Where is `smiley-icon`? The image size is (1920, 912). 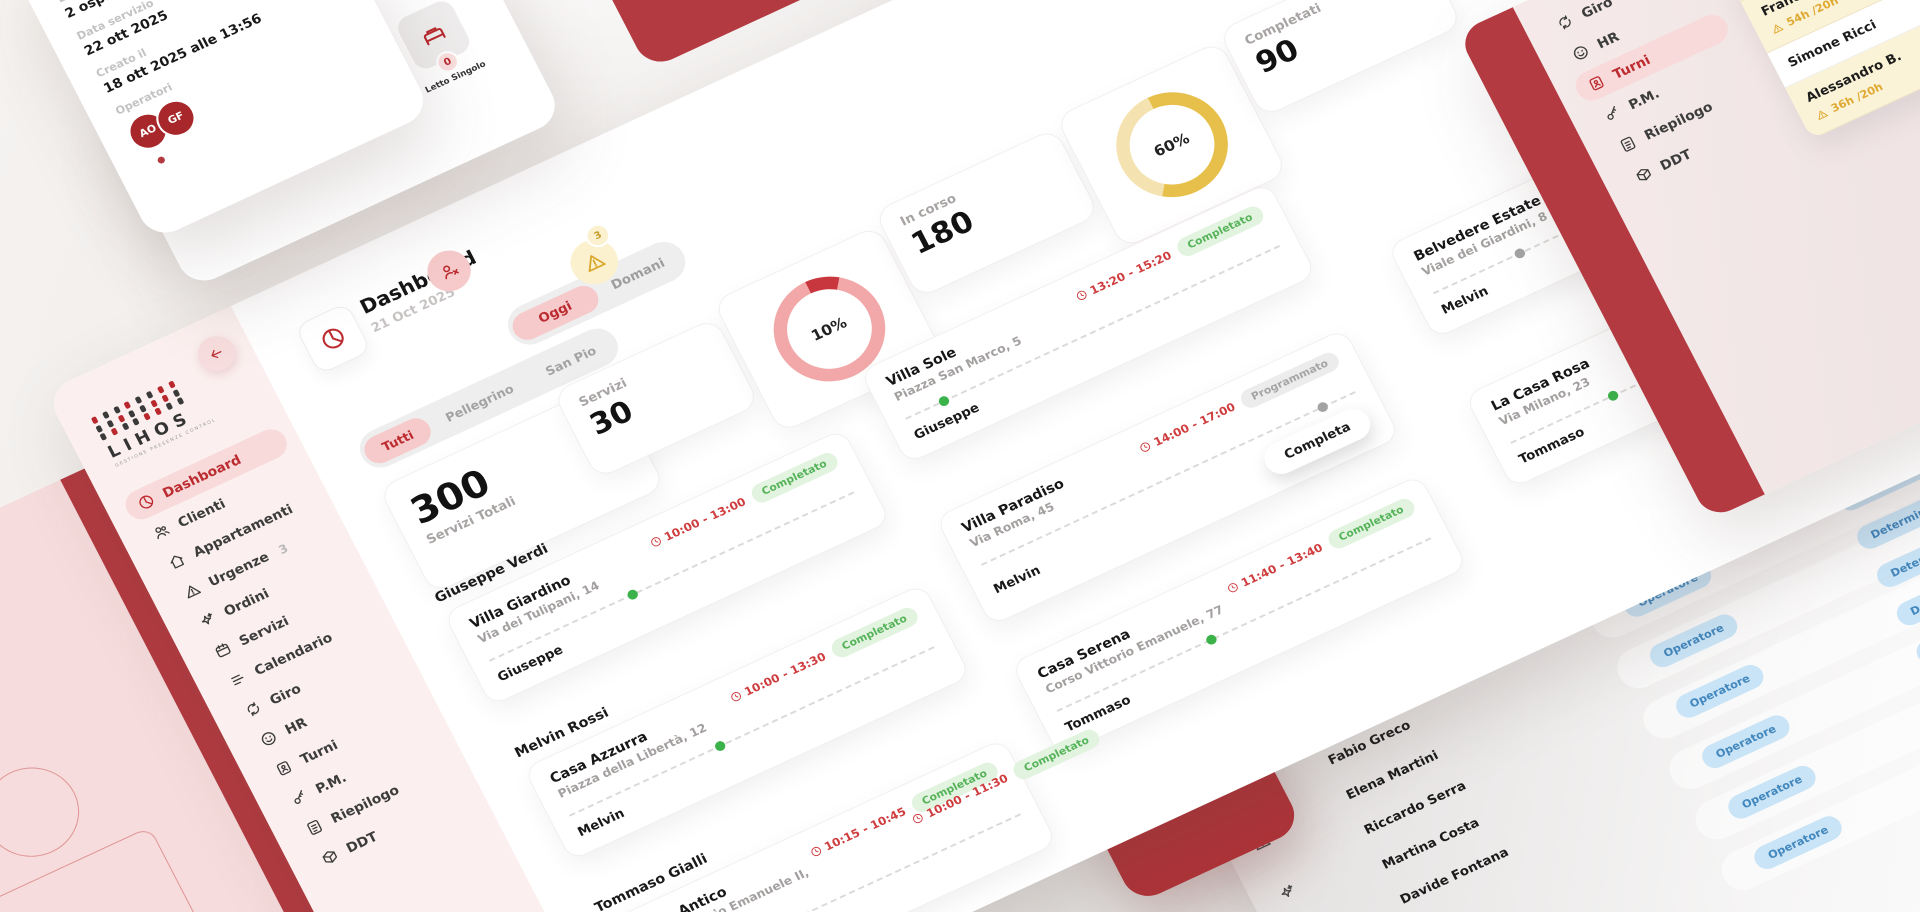 smiley-icon is located at coordinates (1580, 53).